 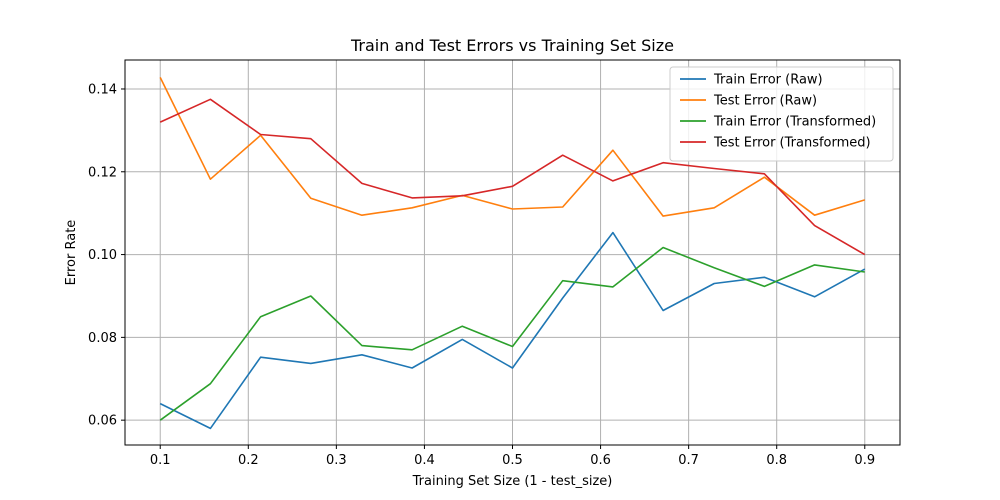 I want to click on x-tick-label: 0.6, so click(x=600, y=460).